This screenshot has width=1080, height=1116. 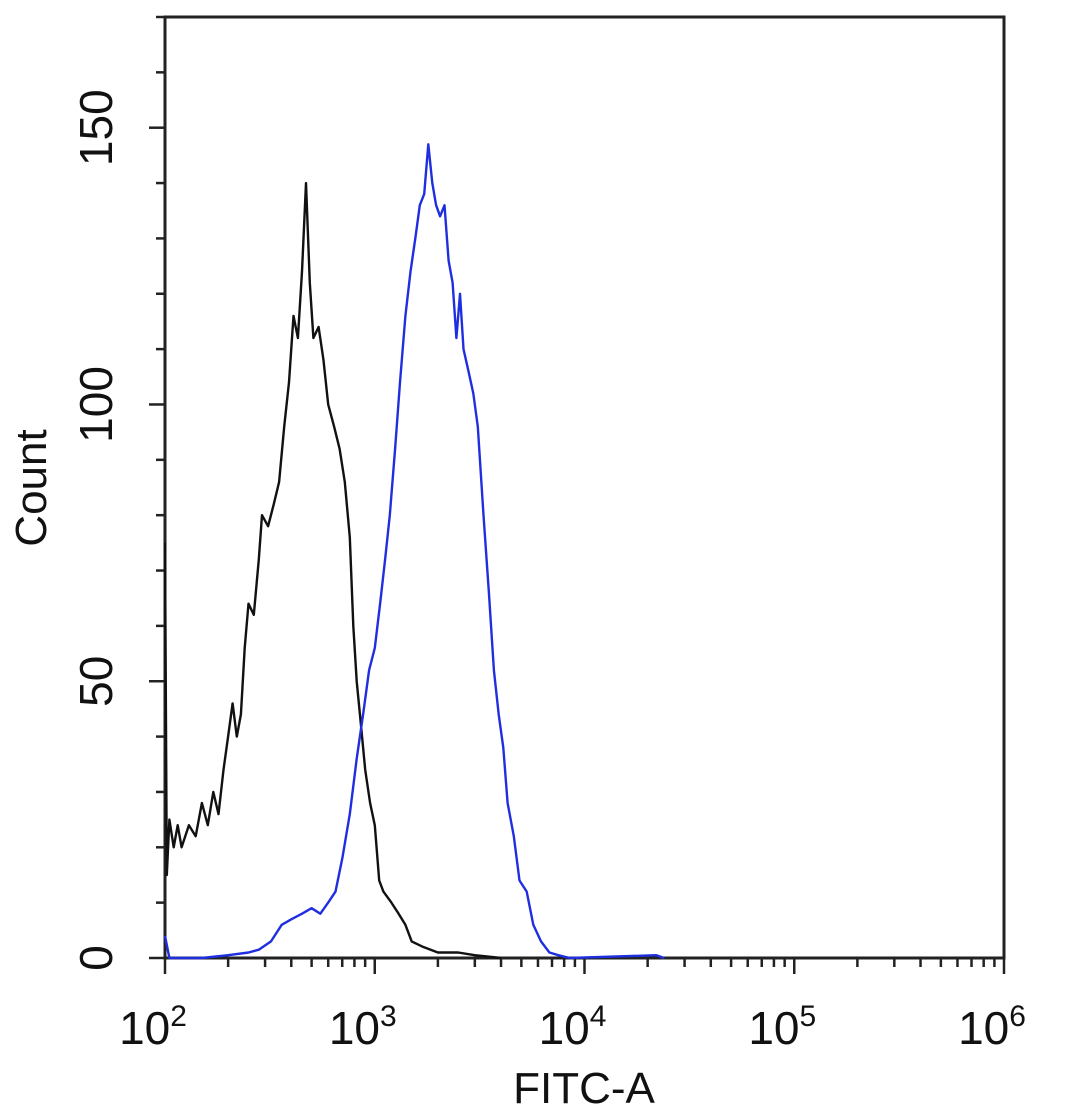 I want to click on y-axis-ticks, so click(x=157, y=487).